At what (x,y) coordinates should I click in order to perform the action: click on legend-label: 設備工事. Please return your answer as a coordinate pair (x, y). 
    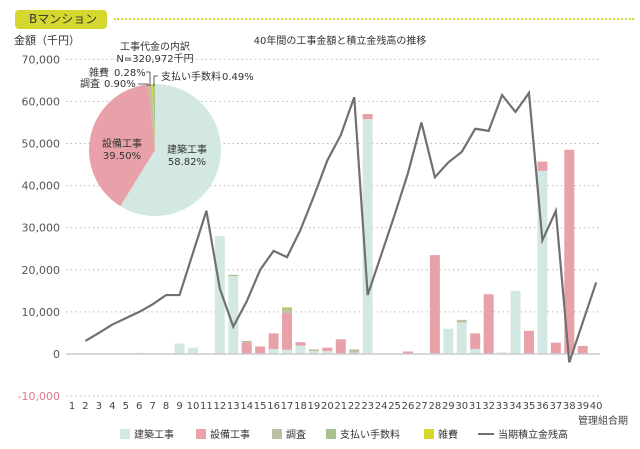
    Looking at the image, I should click on (230, 434).